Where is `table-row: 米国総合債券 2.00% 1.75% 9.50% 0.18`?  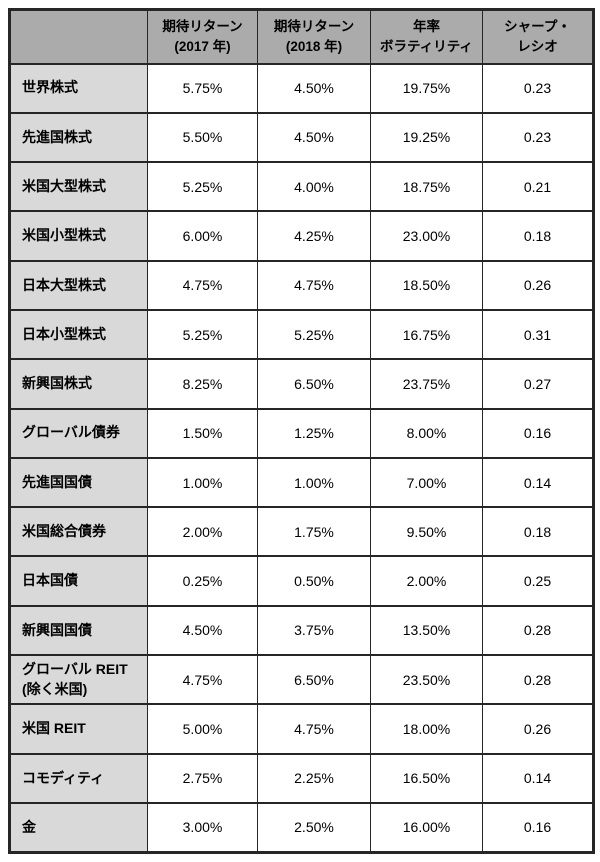
table-row: 米国総合債券 2.00% 1.75% 9.50% 0.18 is located at coordinates (301, 532).